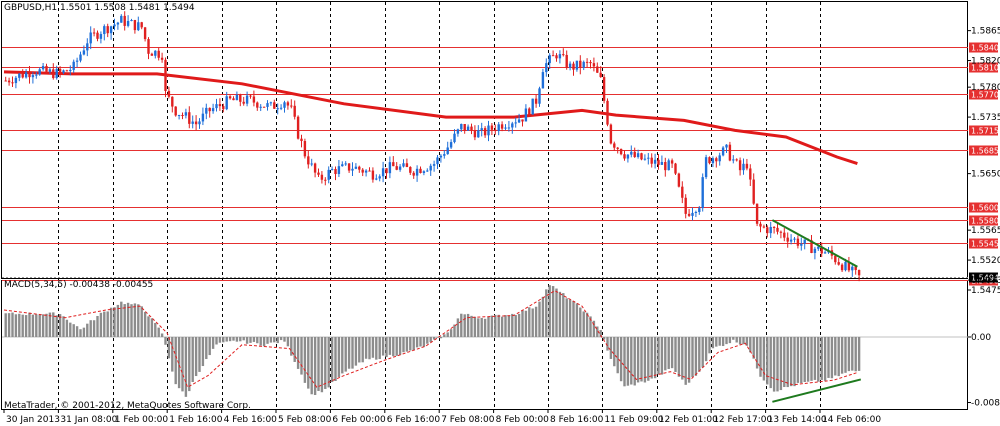 The width and height of the screenshot is (1000, 426). Describe the element at coordinates (99, 8) in the screenshot. I see `symbol-header: GBPUSD,H1 1.5501 1.5508 1.5481 1.5494` at that location.